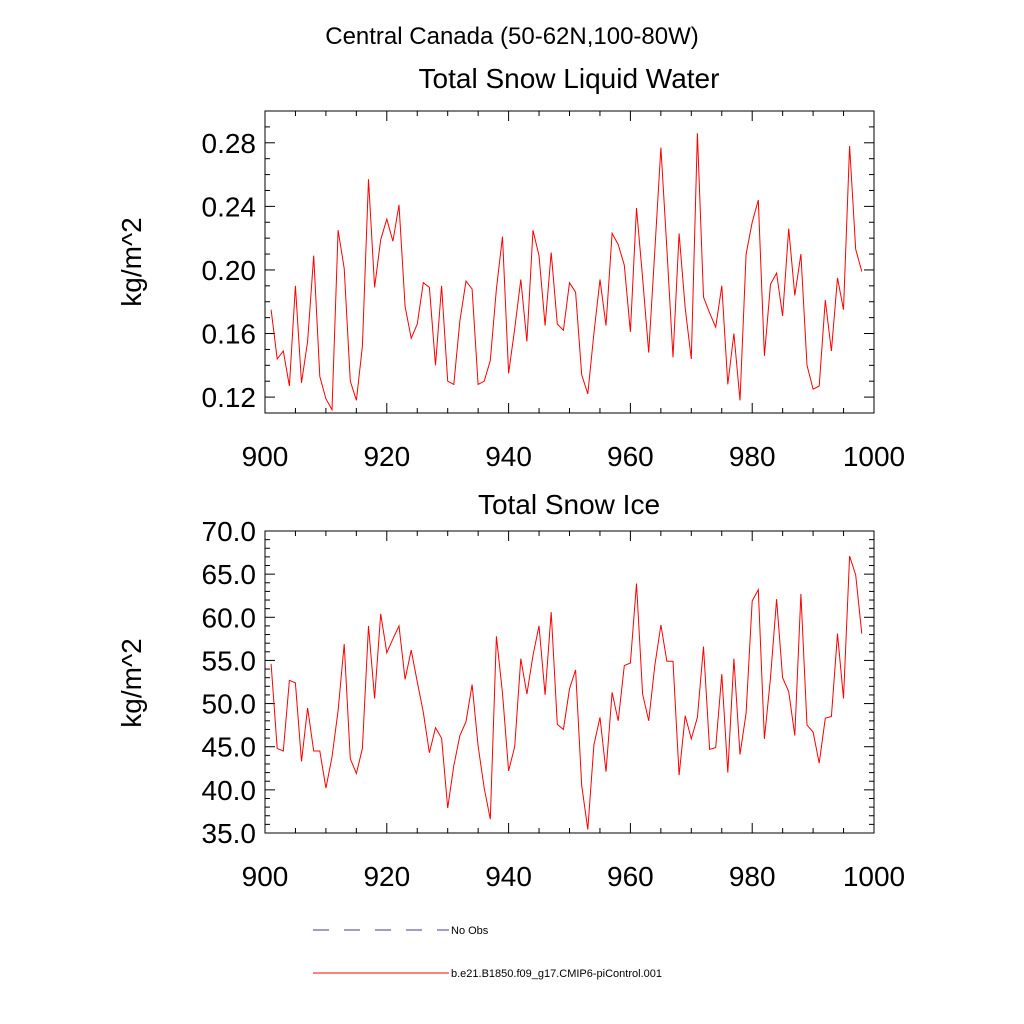 Image resolution: width=1024 pixels, height=1024 pixels. Describe the element at coordinates (229, 747) in the screenshot. I see `y-tick-label: 45.0` at that location.